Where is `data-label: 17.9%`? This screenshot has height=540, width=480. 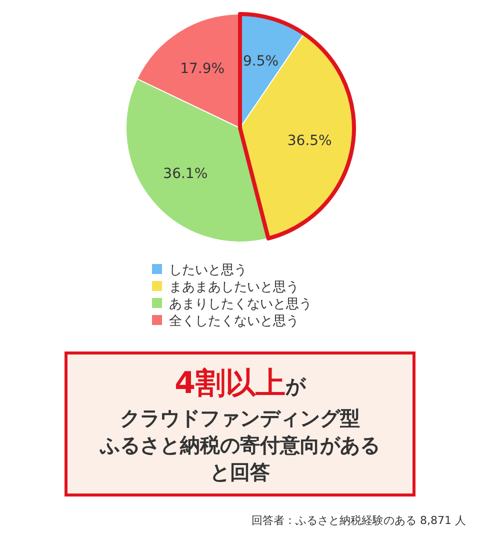
data-label: 17.9% is located at coordinates (202, 69).